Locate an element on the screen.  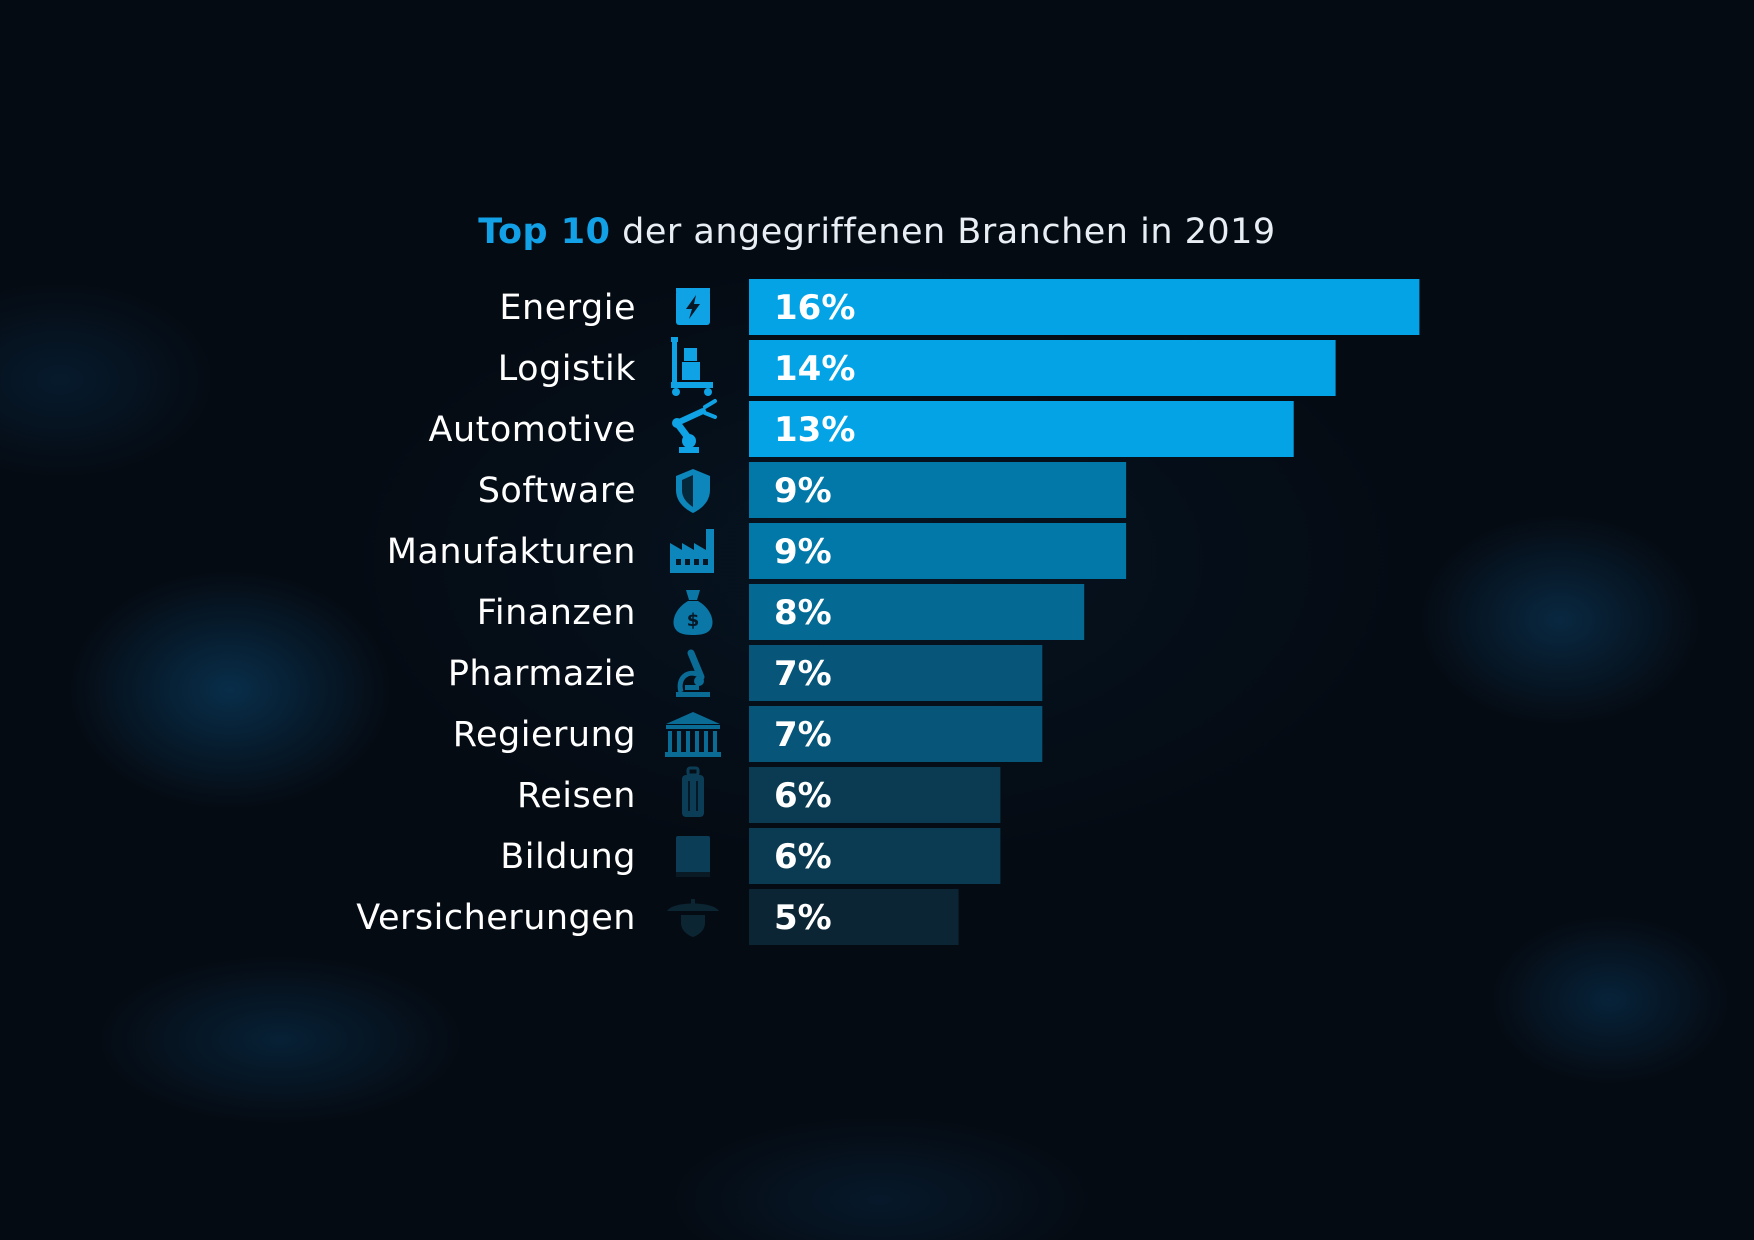
value-label: 5% is located at coordinates (803, 918).